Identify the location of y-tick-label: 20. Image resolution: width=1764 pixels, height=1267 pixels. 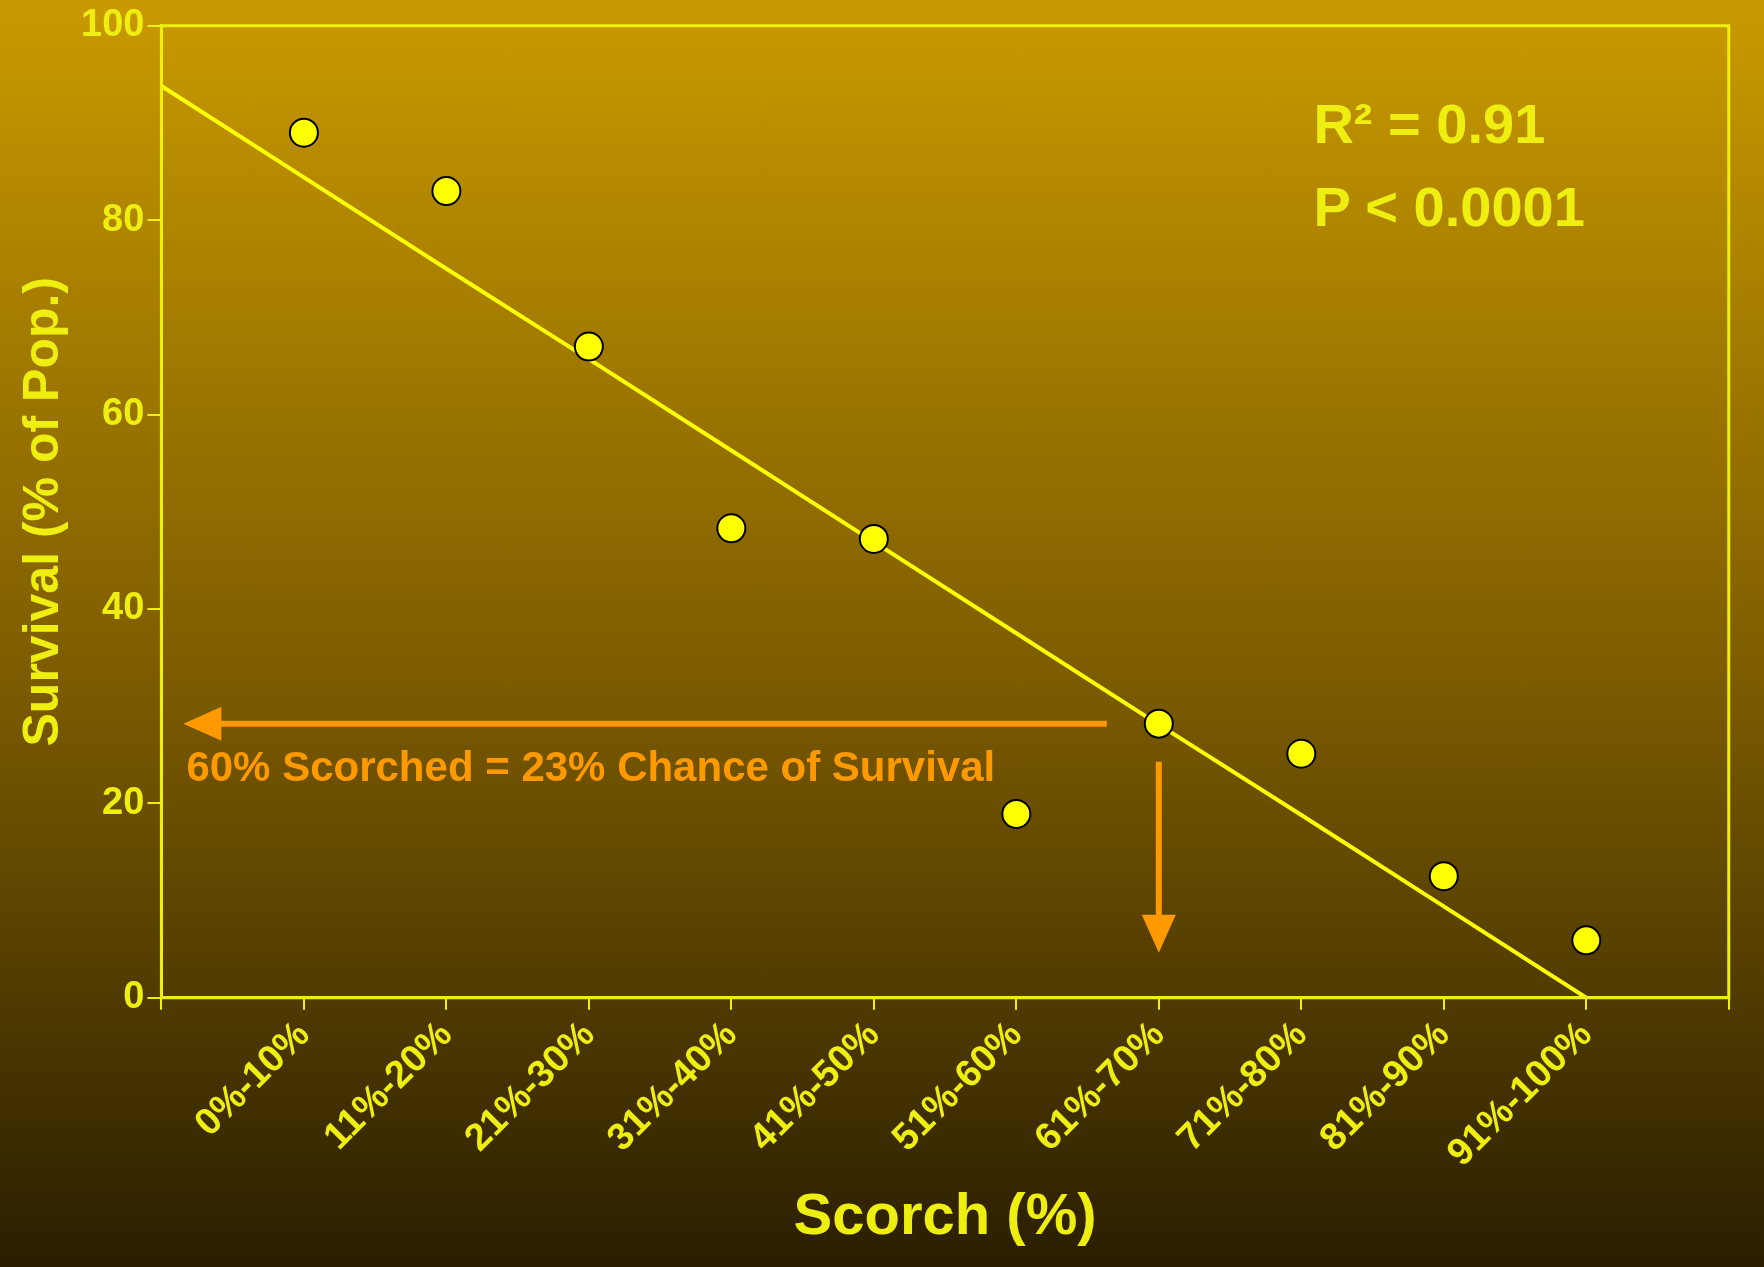
(123, 800).